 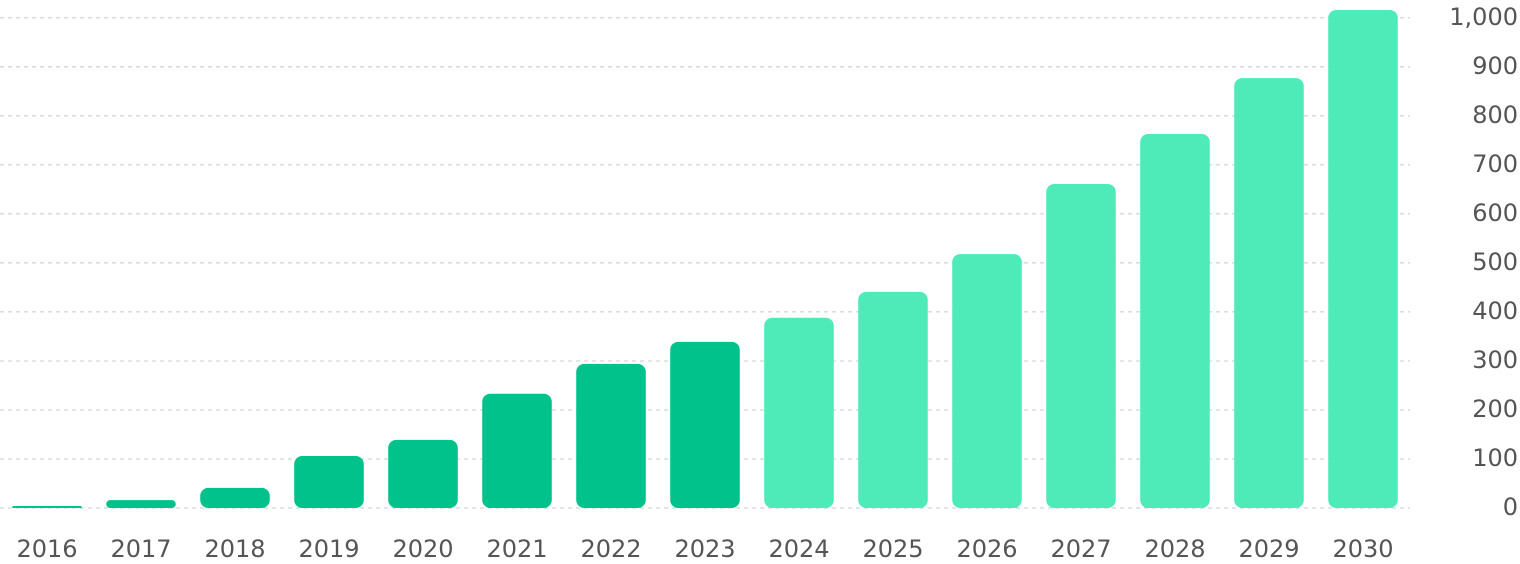 What do you see at coordinates (798, 549) in the screenshot?
I see `x-tick-label: 2024` at bounding box center [798, 549].